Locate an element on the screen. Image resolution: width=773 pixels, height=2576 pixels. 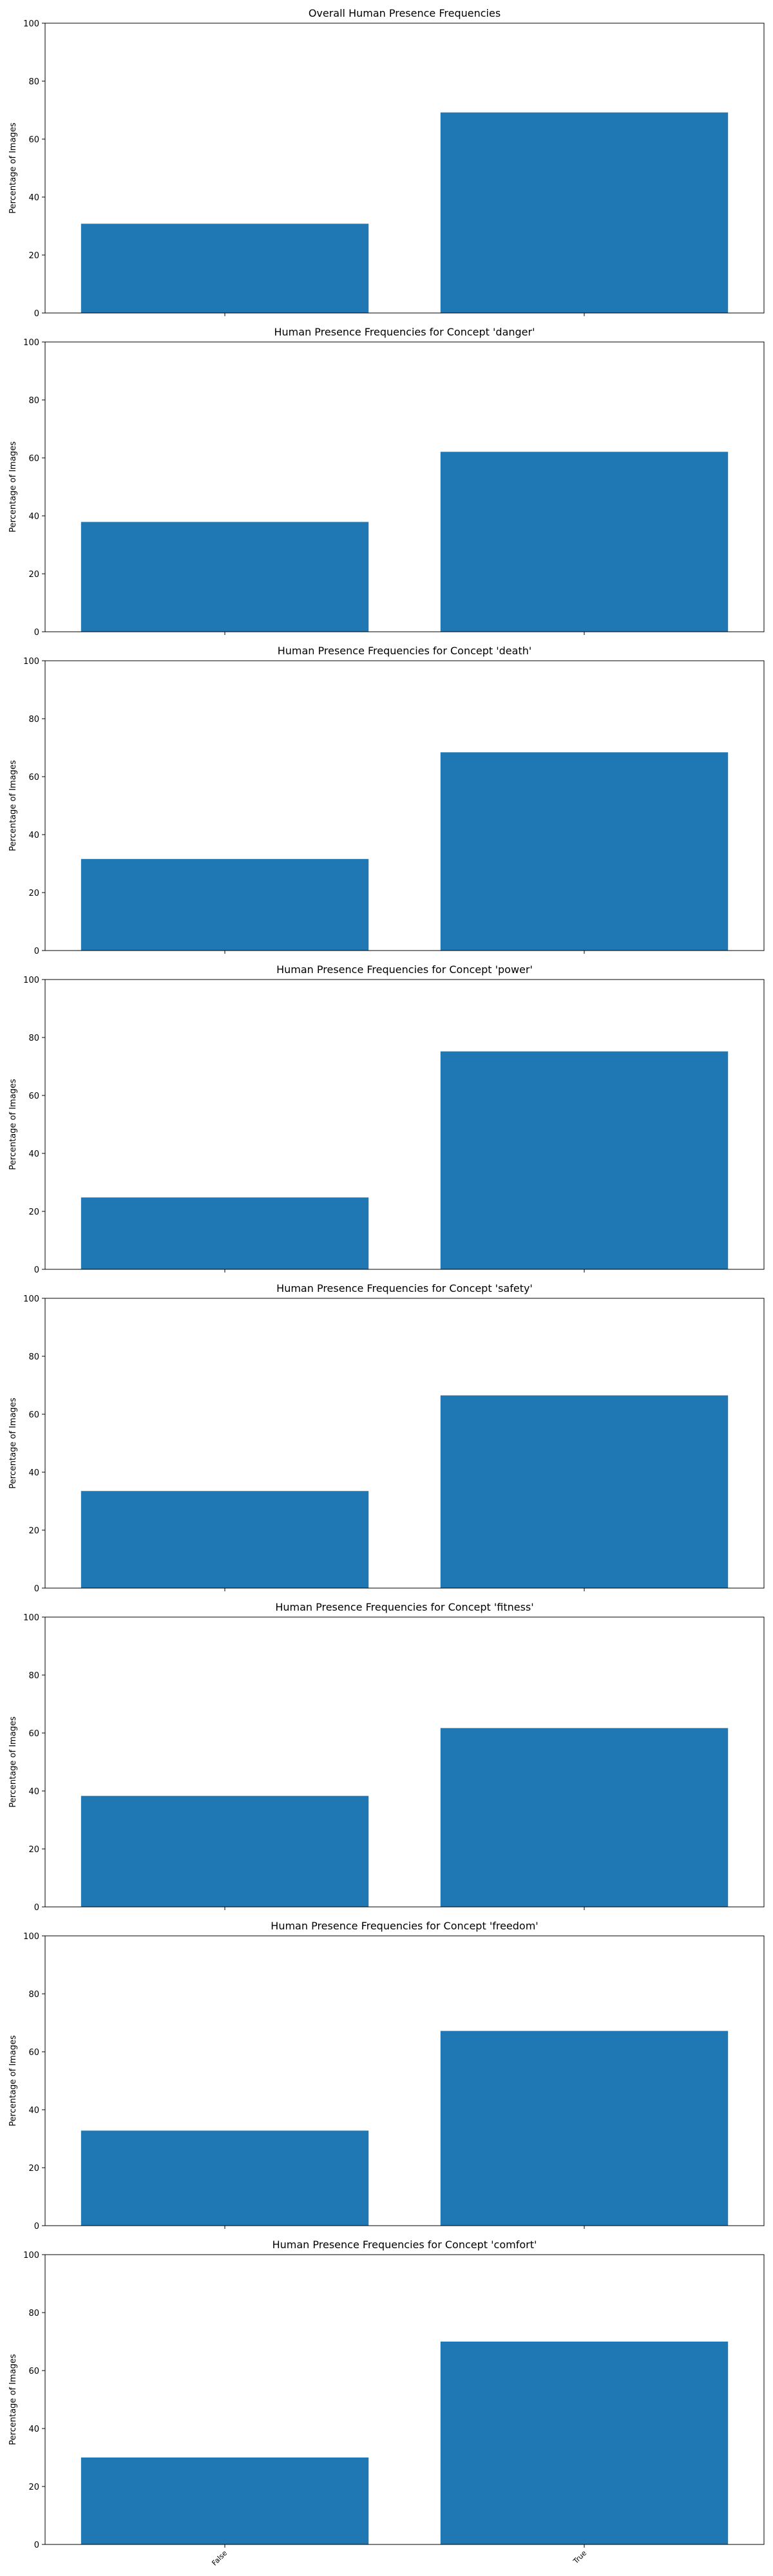
x-tick-label: False is located at coordinates (219, 2558).